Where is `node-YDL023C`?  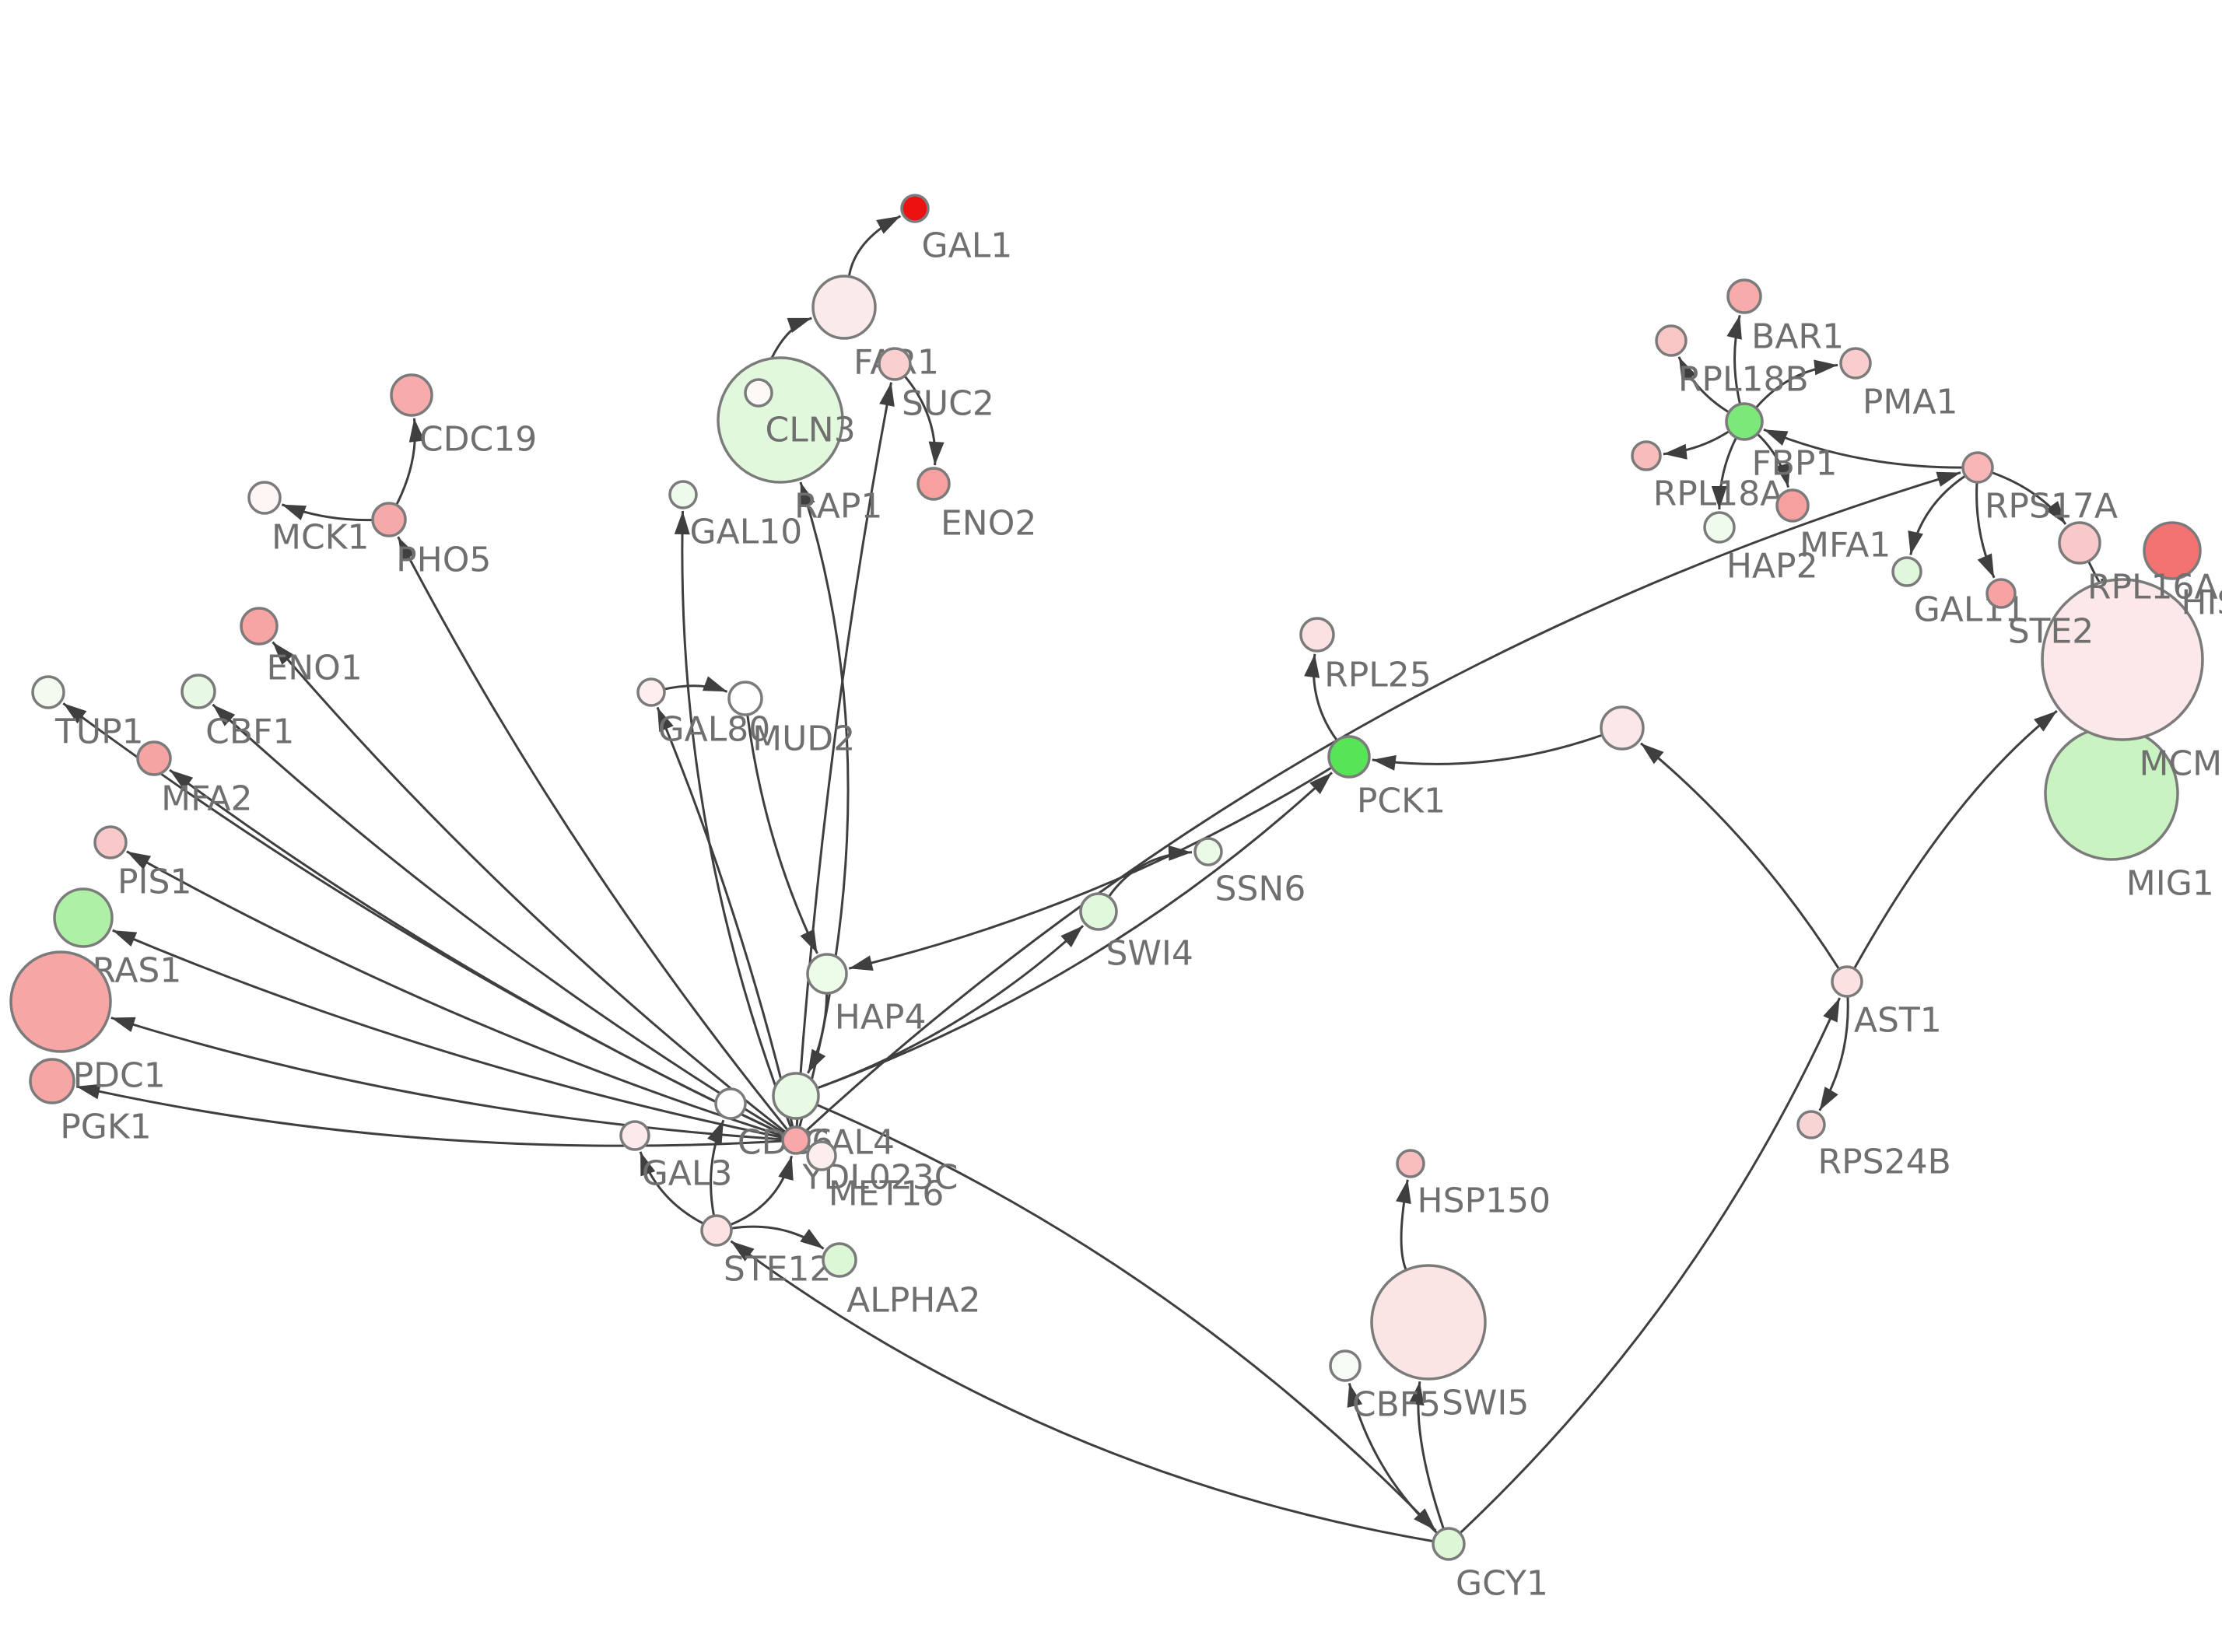
node-YDL023C is located at coordinates (796, 1140).